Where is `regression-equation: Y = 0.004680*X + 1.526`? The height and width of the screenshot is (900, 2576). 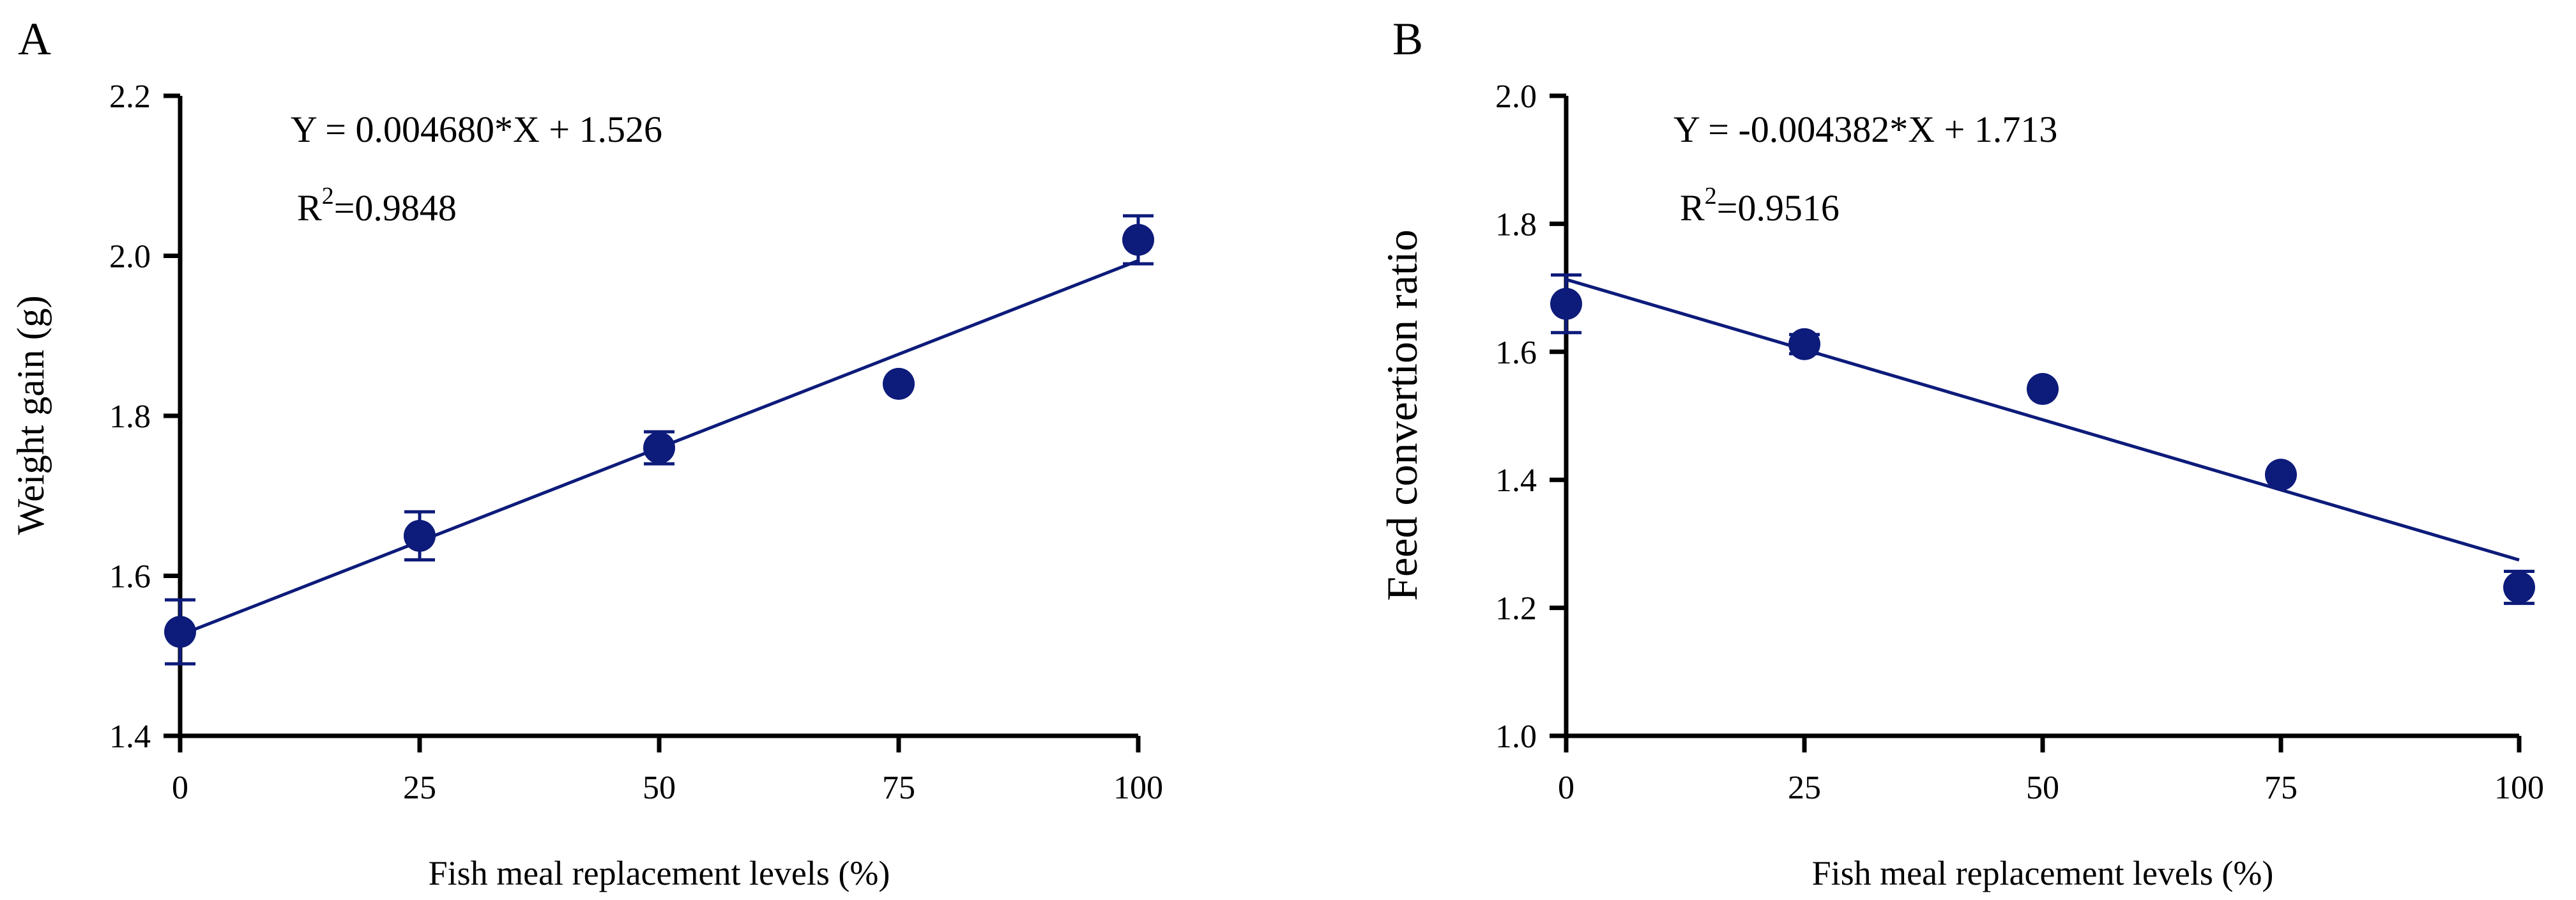
regression-equation: Y = 0.004680*X + 1.526 is located at coordinates (476, 129).